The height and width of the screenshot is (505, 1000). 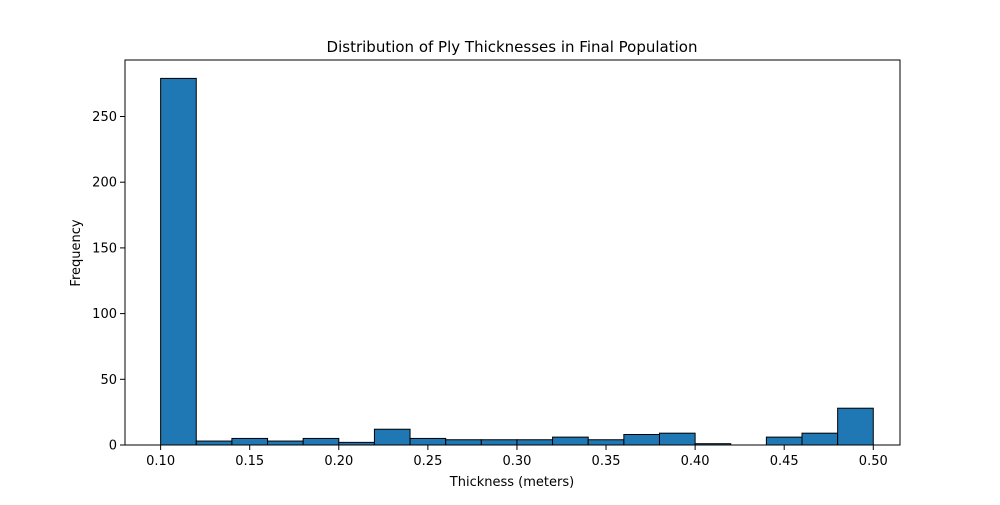 What do you see at coordinates (427, 461) in the screenshot?
I see `x-tick-label: 0.25` at bounding box center [427, 461].